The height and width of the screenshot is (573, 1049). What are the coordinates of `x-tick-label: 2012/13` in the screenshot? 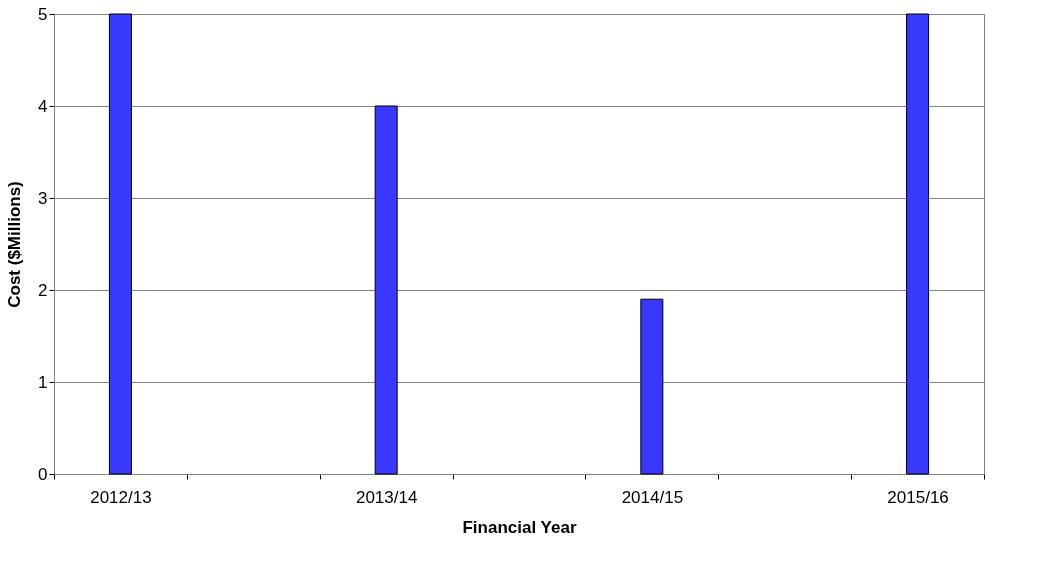 It's located at (121, 497).